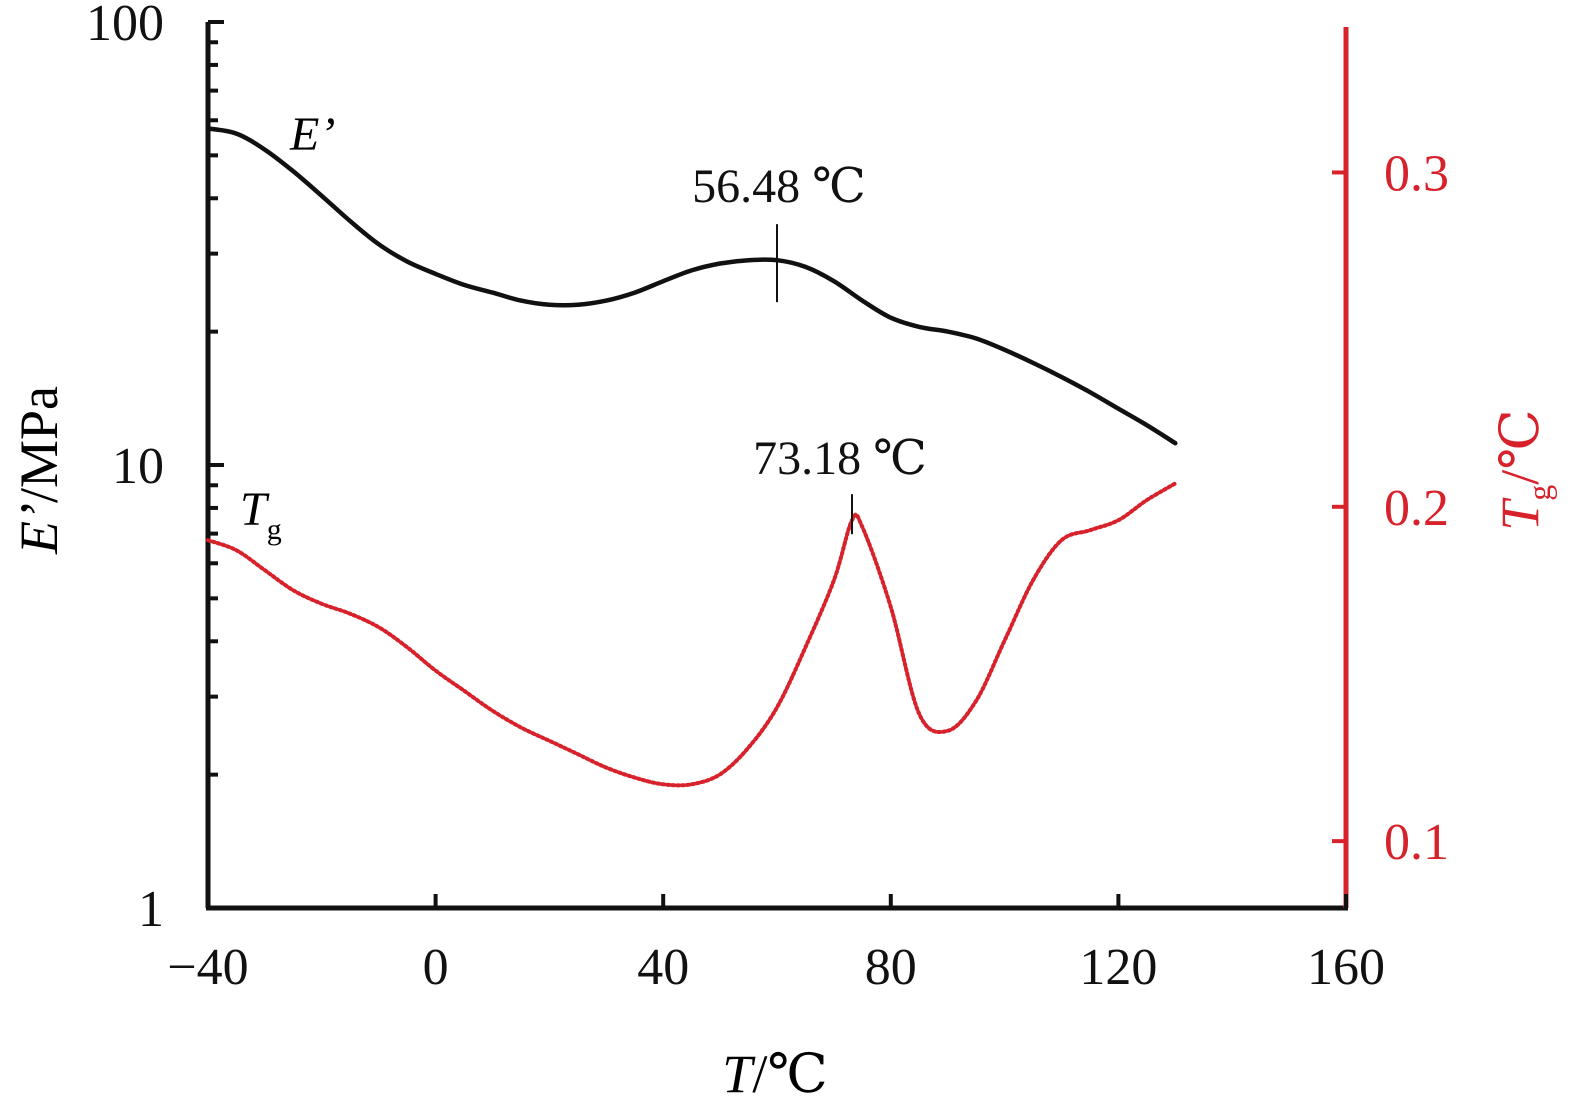 The height and width of the screenshot is (1116, 1575). I want to click on x-tick-label: 120, so click(1118, 967).